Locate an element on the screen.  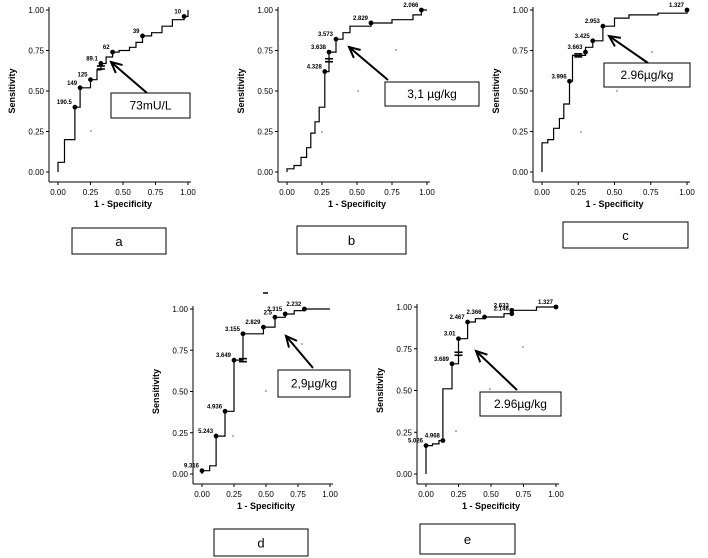
panel-label: b is located at coordinates (351, 240).